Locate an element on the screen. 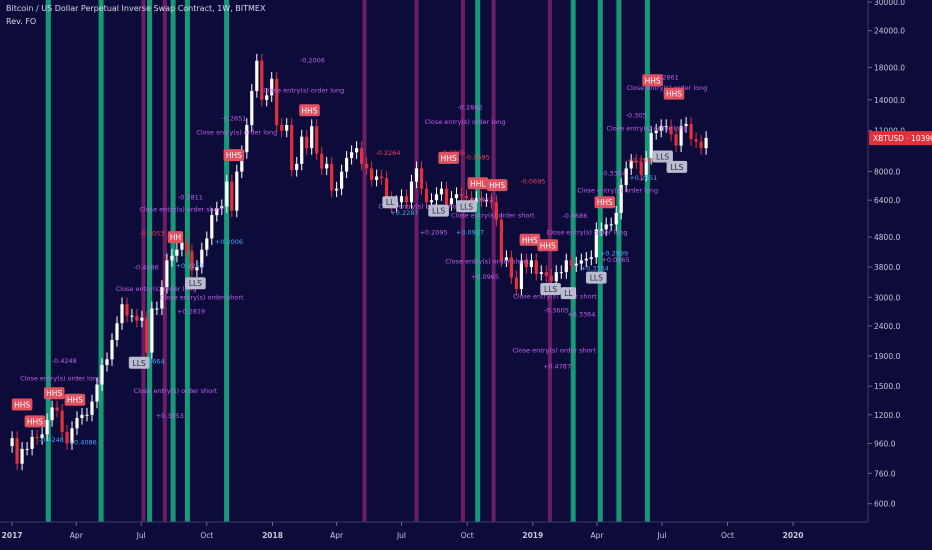  signal-badge: HHL is located at coordinates (478, 183).